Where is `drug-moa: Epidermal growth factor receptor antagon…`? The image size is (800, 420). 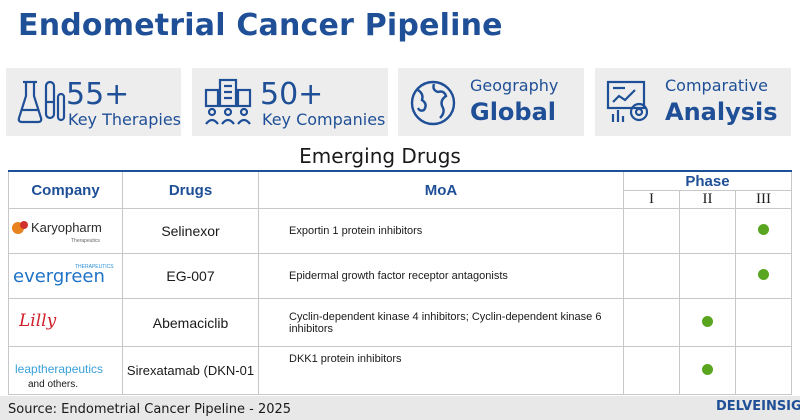
drug-moa: Epidermal growth factor receptor antagon… is located at coordinates (441, 276).